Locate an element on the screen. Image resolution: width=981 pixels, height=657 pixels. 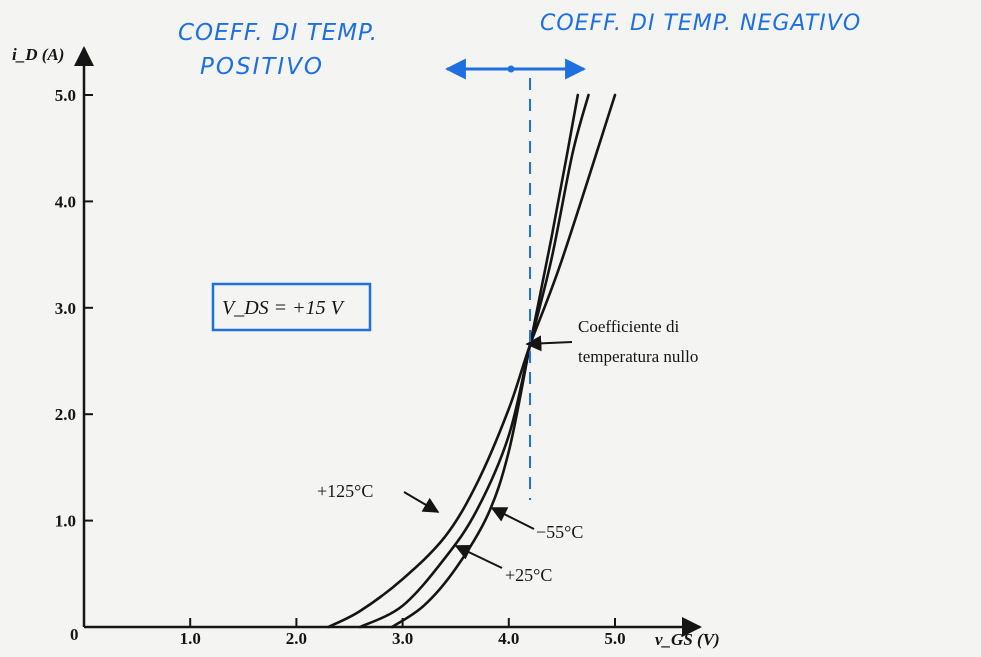
zero-tc-line1: Coefficiente di is located at coordinates (628, 326).